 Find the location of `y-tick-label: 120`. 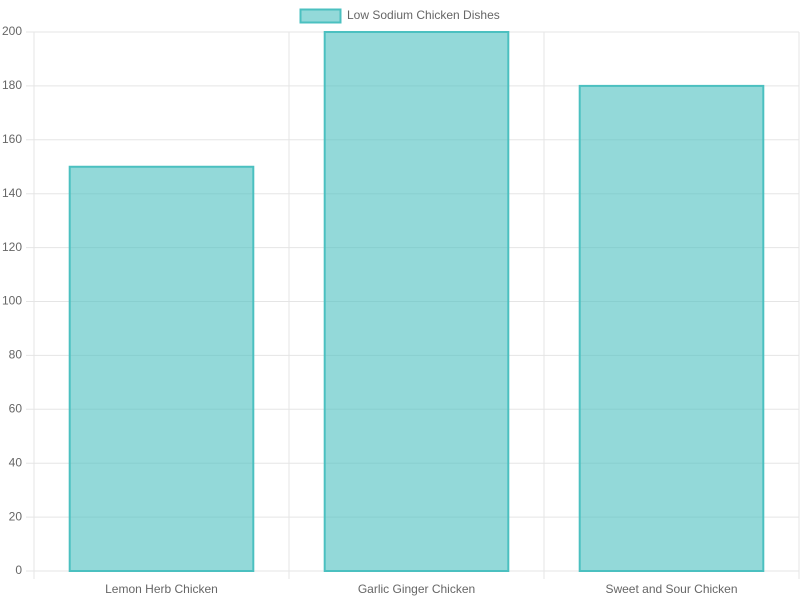

y-tick-label: 120 is located at coordinates (12, 247).